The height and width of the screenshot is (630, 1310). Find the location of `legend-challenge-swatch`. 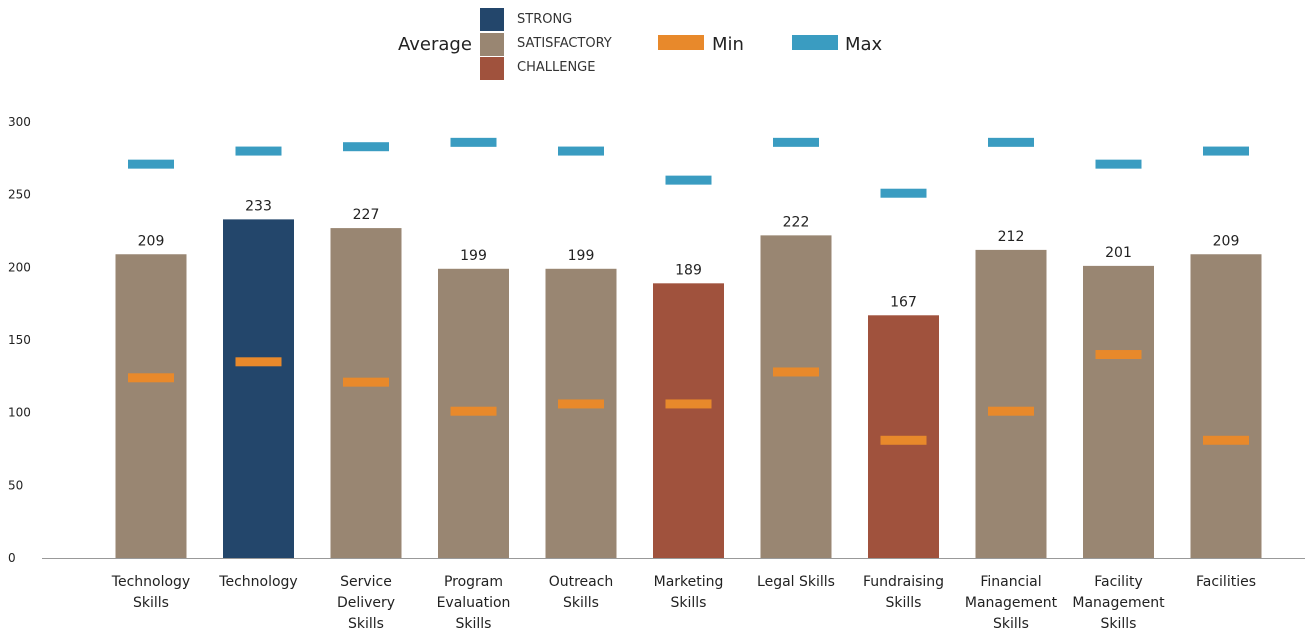

legend-challenge-swatch is located at coordinates (492, 68).